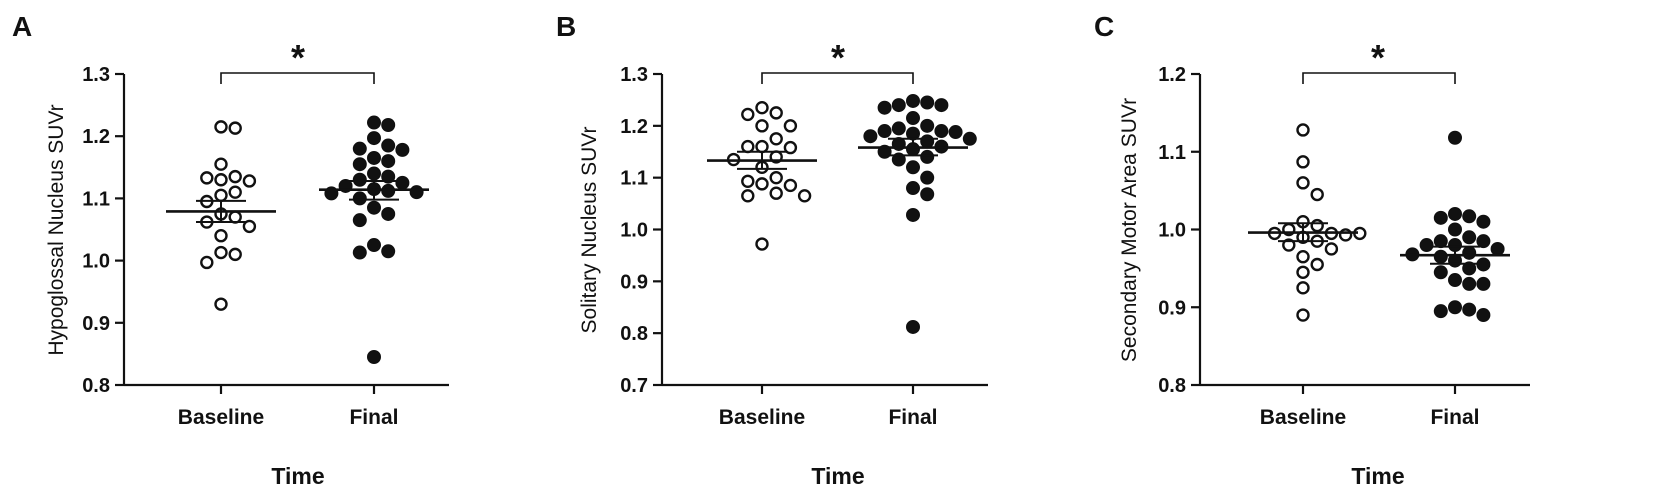  Describe the element at coordinates (634, 127) in the screenshot. I see `y-tick-label: 1.2` at that location.